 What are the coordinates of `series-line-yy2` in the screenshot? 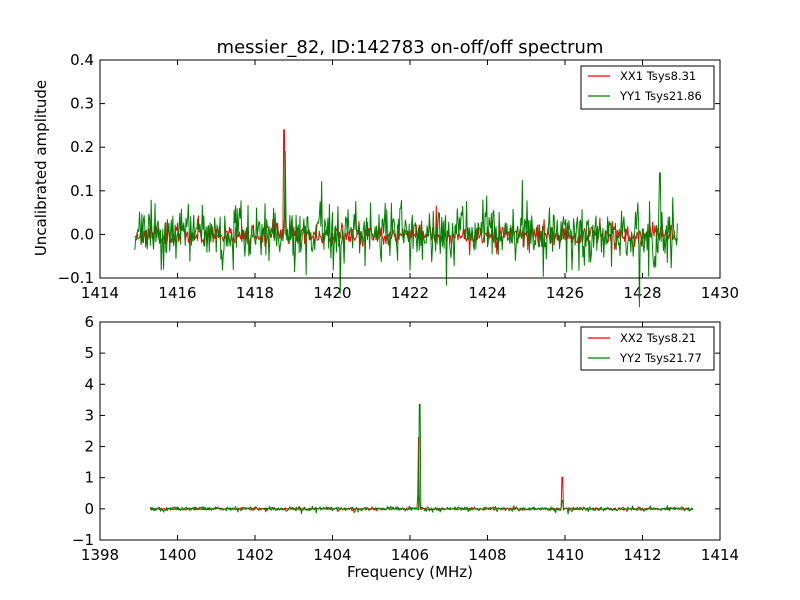 It's located at (421, 459).